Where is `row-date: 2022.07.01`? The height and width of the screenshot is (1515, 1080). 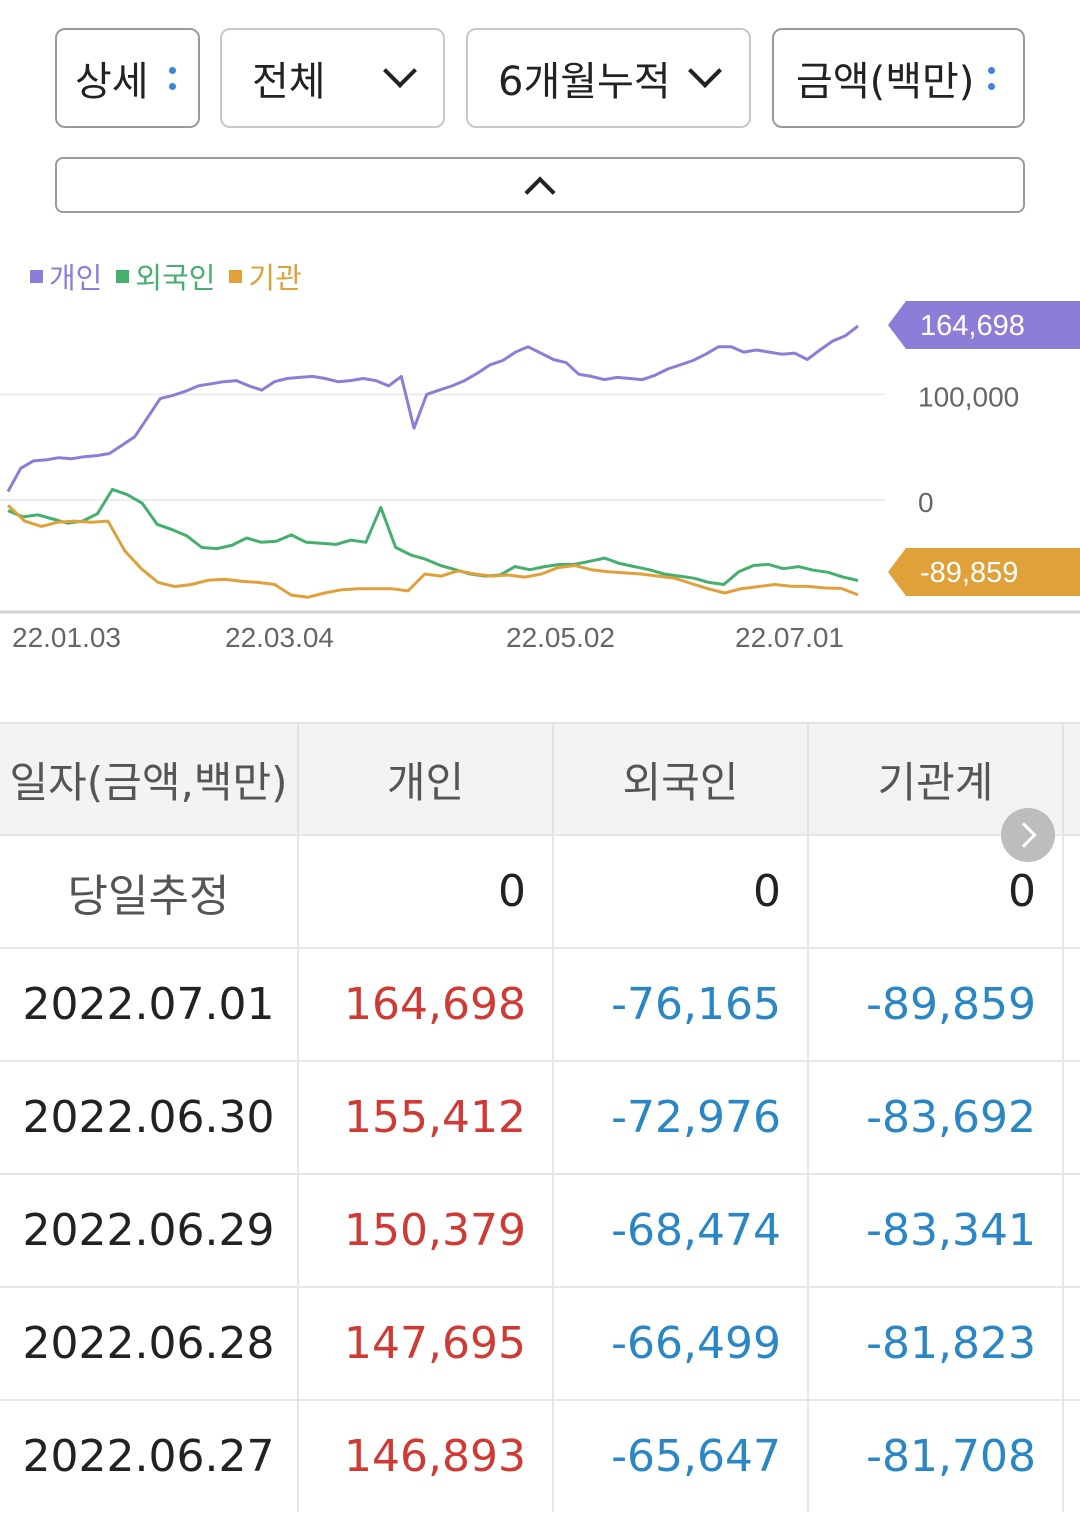 row-date: 2022.07.01 is located at coordinates (149, 1004).